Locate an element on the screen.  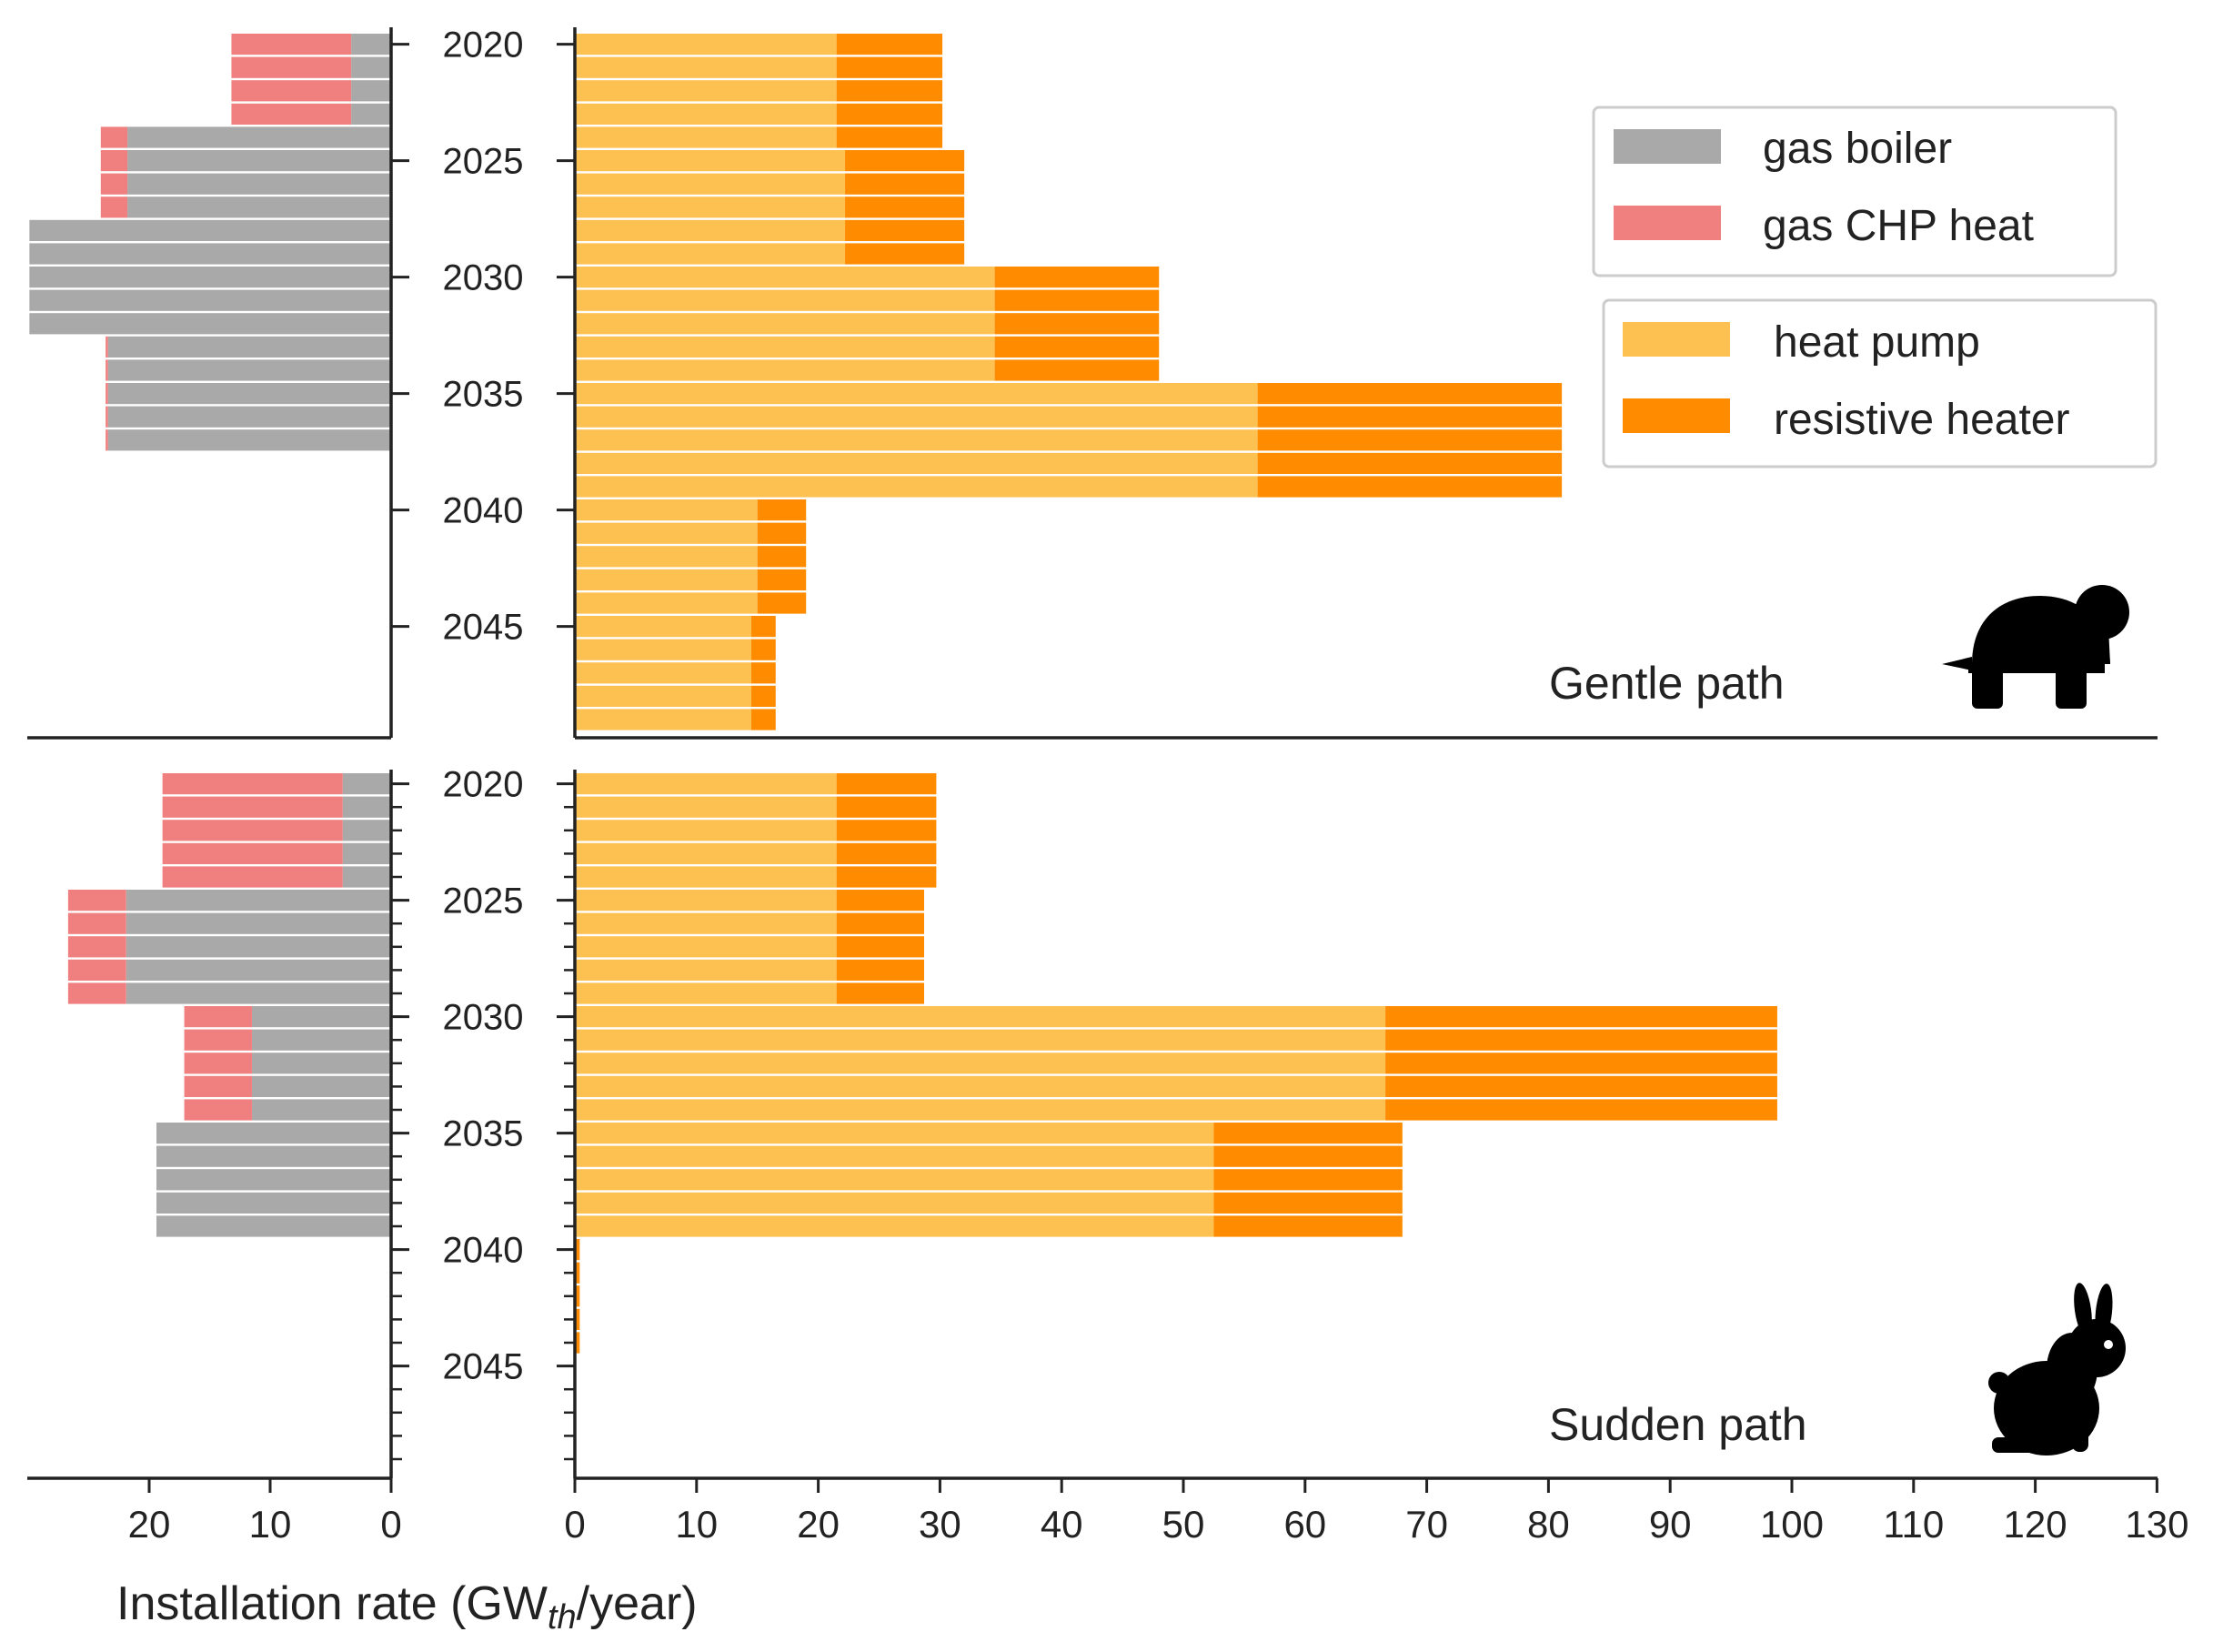
bar-resistive-heater-2039 is located at coordinates (1308, 1226).